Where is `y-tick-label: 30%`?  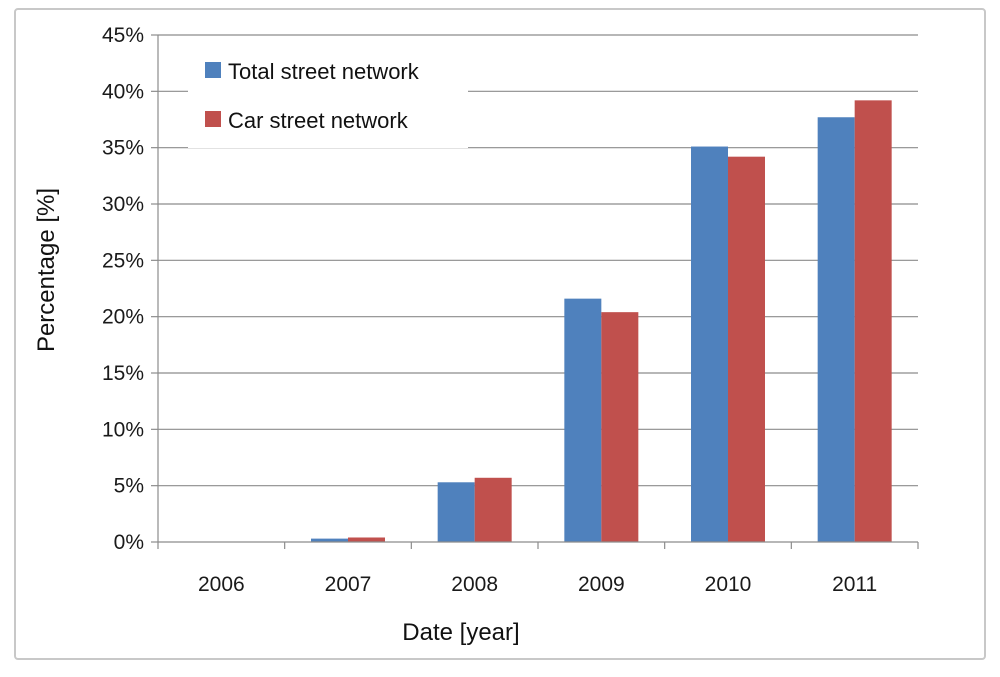 y-tick-label: 30% is located at coordinates (123, 204).